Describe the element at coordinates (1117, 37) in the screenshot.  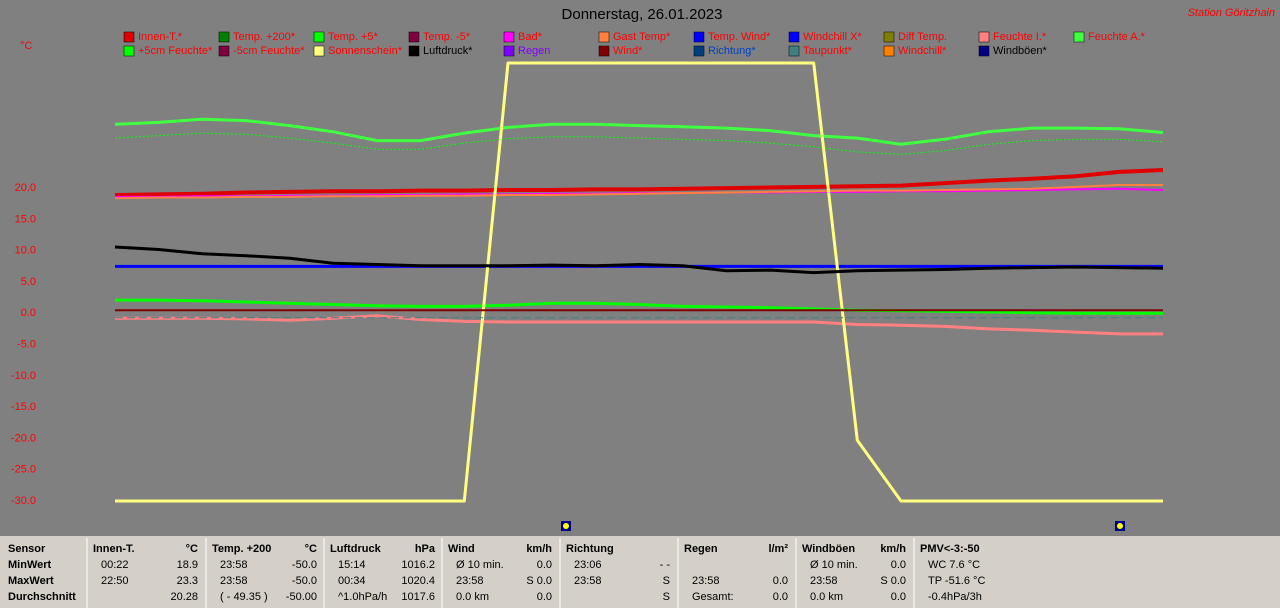
I see `legend-label: Feuchte A.*` at that location.